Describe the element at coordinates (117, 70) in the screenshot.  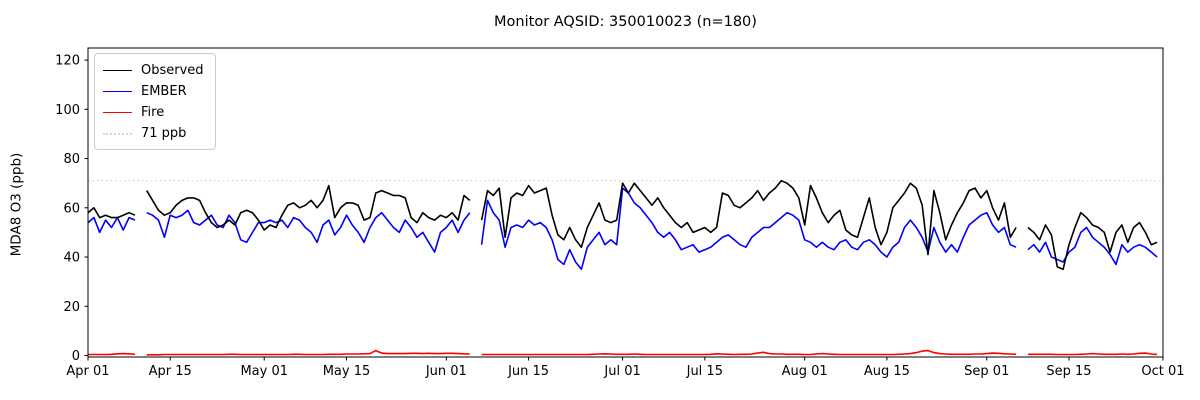
I see `legend-swatch-observed-line-icon` at that location.